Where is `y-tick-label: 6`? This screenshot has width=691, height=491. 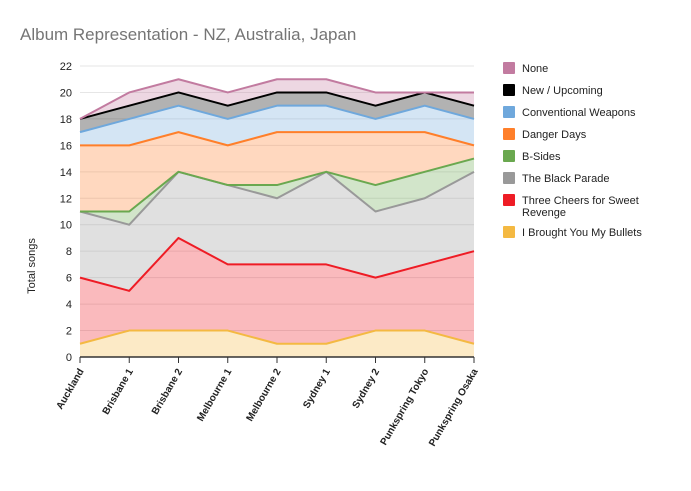
y-tick-label: 6 is located at coordinates (69, 279).